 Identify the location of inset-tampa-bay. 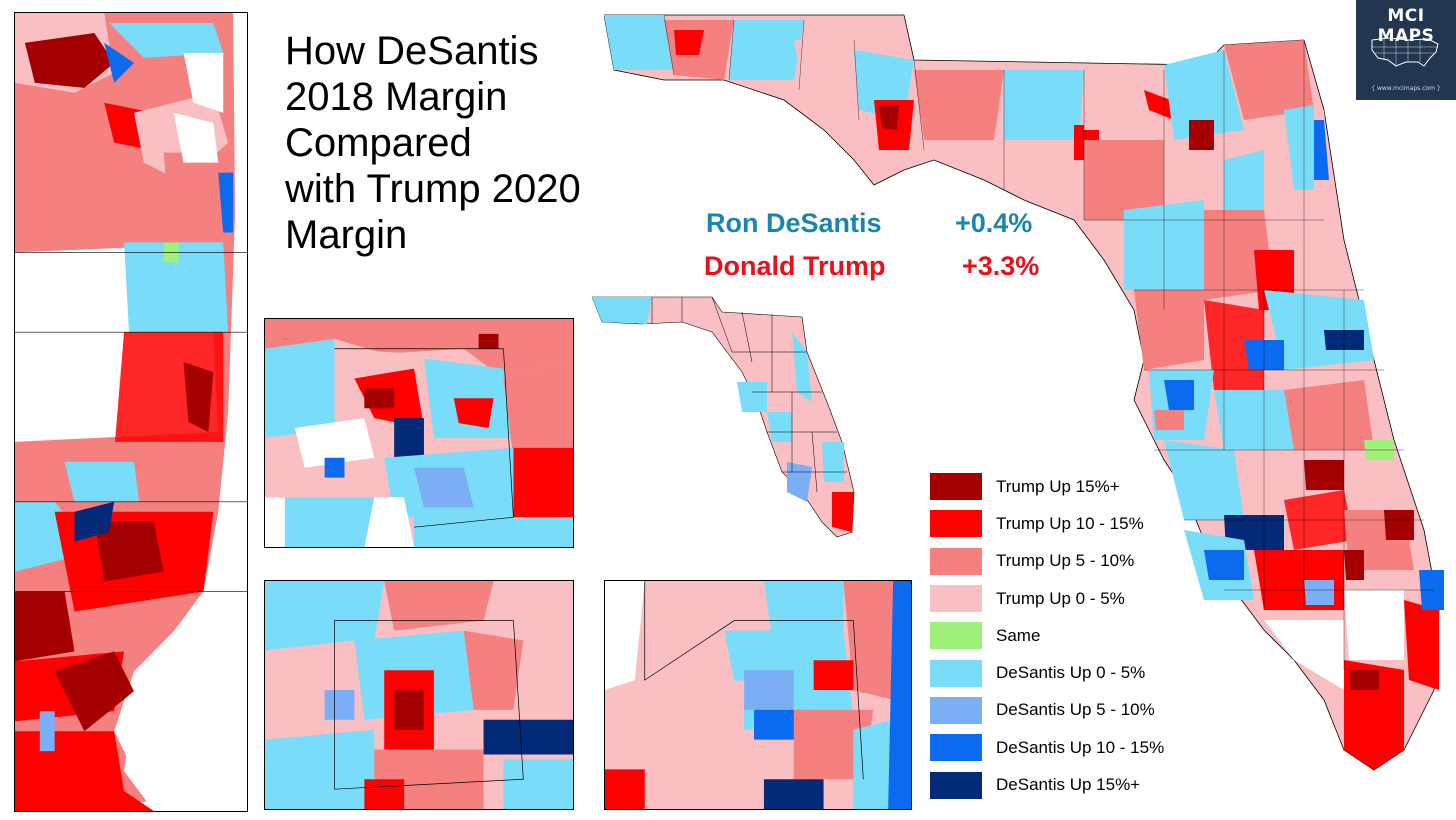
(419, 433).